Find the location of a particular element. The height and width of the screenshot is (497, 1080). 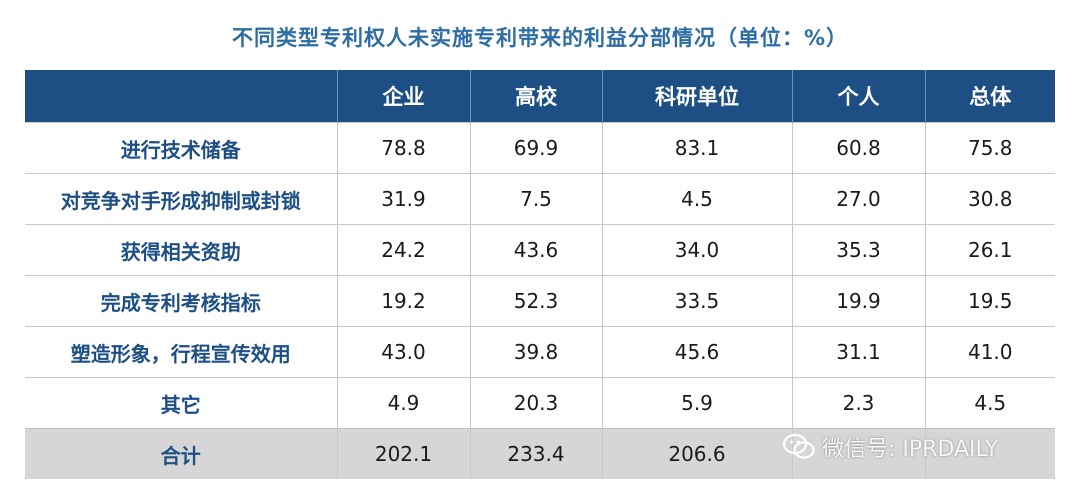

total-row: 合计 202.1 233.4 206.6 is located at coordinates (540, 453).